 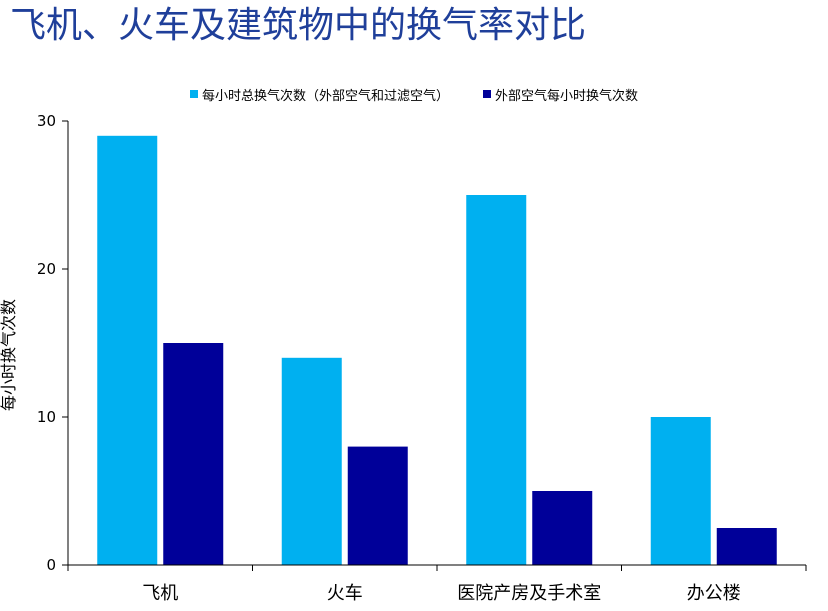 I want to click on y-tick-label: 20, so click(x=46, y=269).